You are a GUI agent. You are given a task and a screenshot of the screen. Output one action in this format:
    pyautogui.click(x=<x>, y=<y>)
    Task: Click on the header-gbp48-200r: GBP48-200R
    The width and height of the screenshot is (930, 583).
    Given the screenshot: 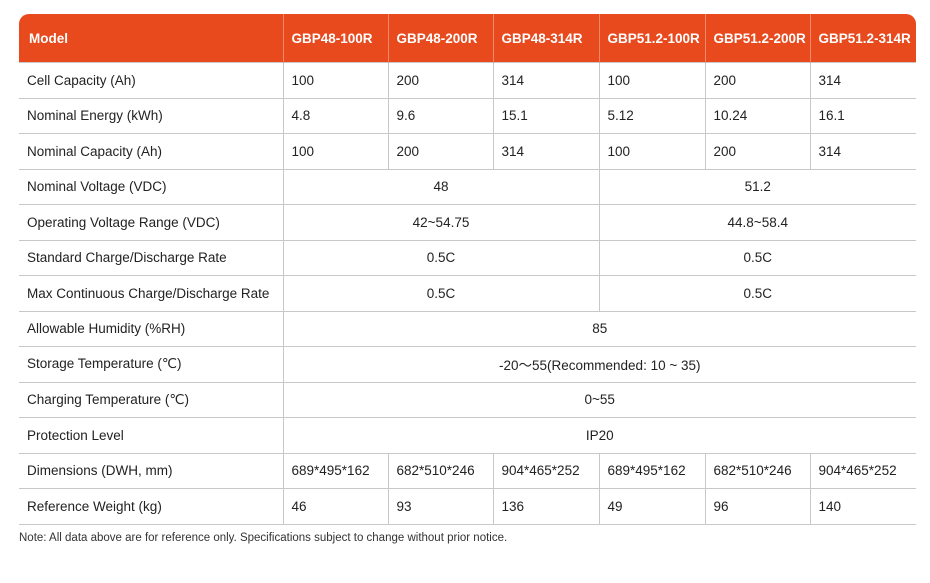 What is the action you would take?
    pyautogui.click(x=440, y=38)
    